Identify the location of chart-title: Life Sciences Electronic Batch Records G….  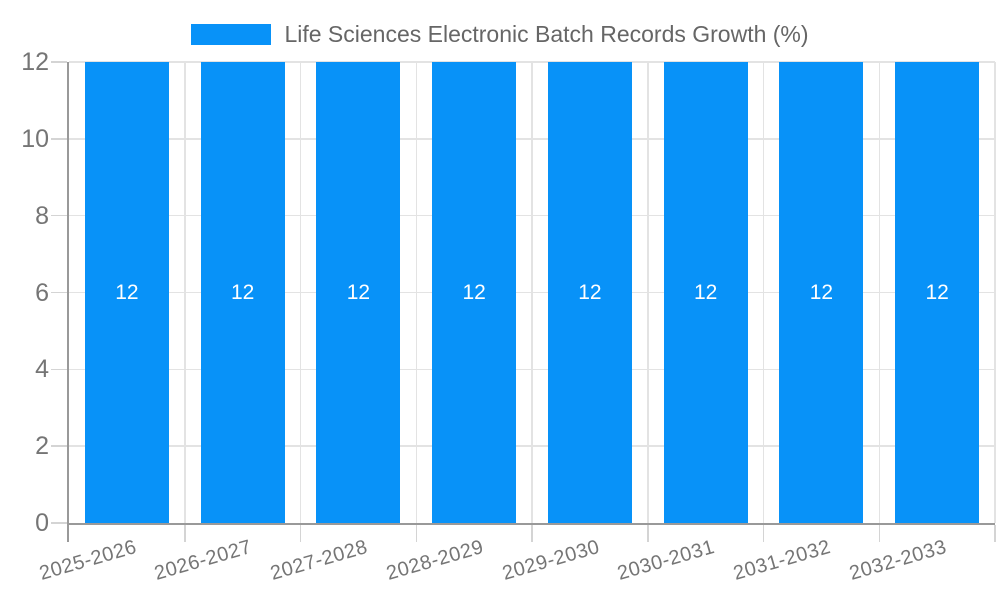
(546, 34).